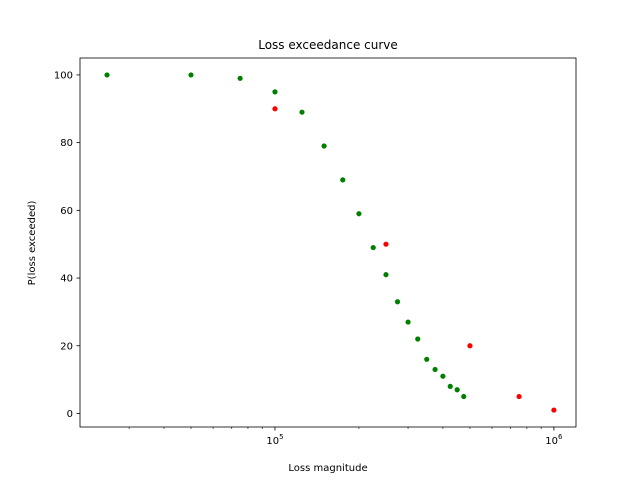 Image resolution: width=640 pixels, height=480 pixels. I want to click on x-tick-label-1e6: 10⁶, so click(554, 440).